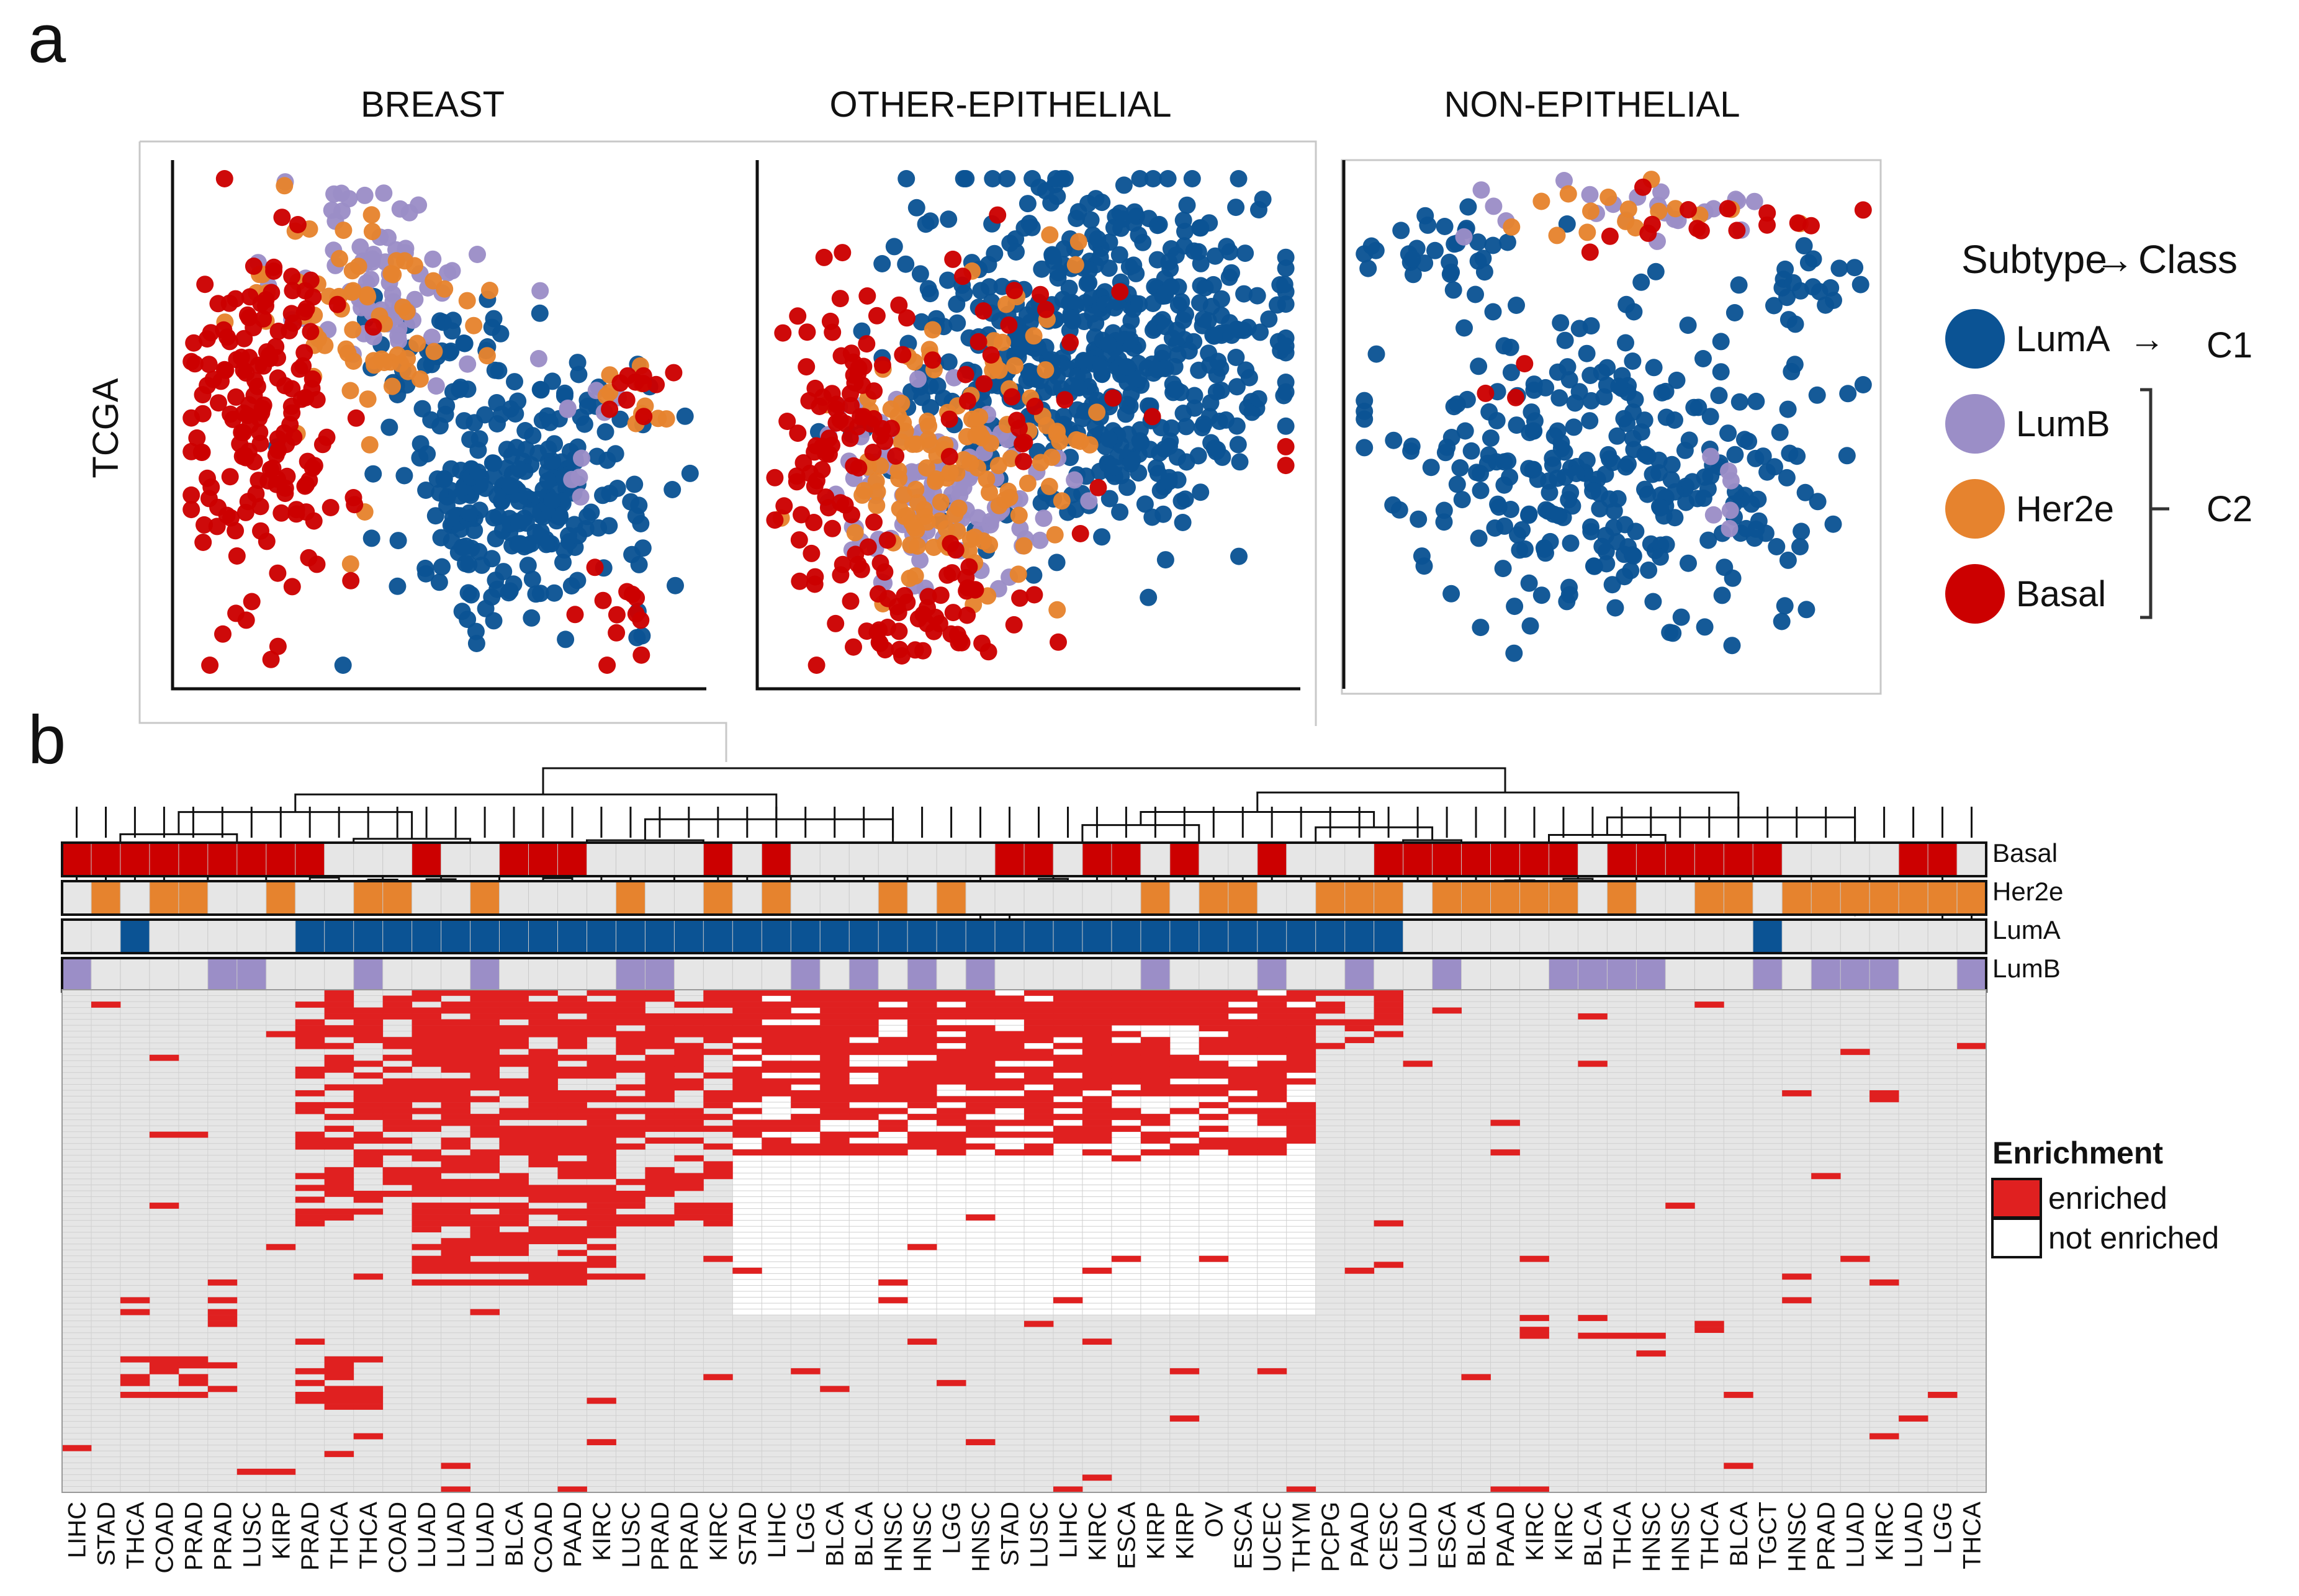 This screenshot has height=1596, width=2299. What do you see at coordinates (2107, 1198) in the screenshot?
I see `enrichment-label-enriched: enriched` at bounding box center [2107, 1198].